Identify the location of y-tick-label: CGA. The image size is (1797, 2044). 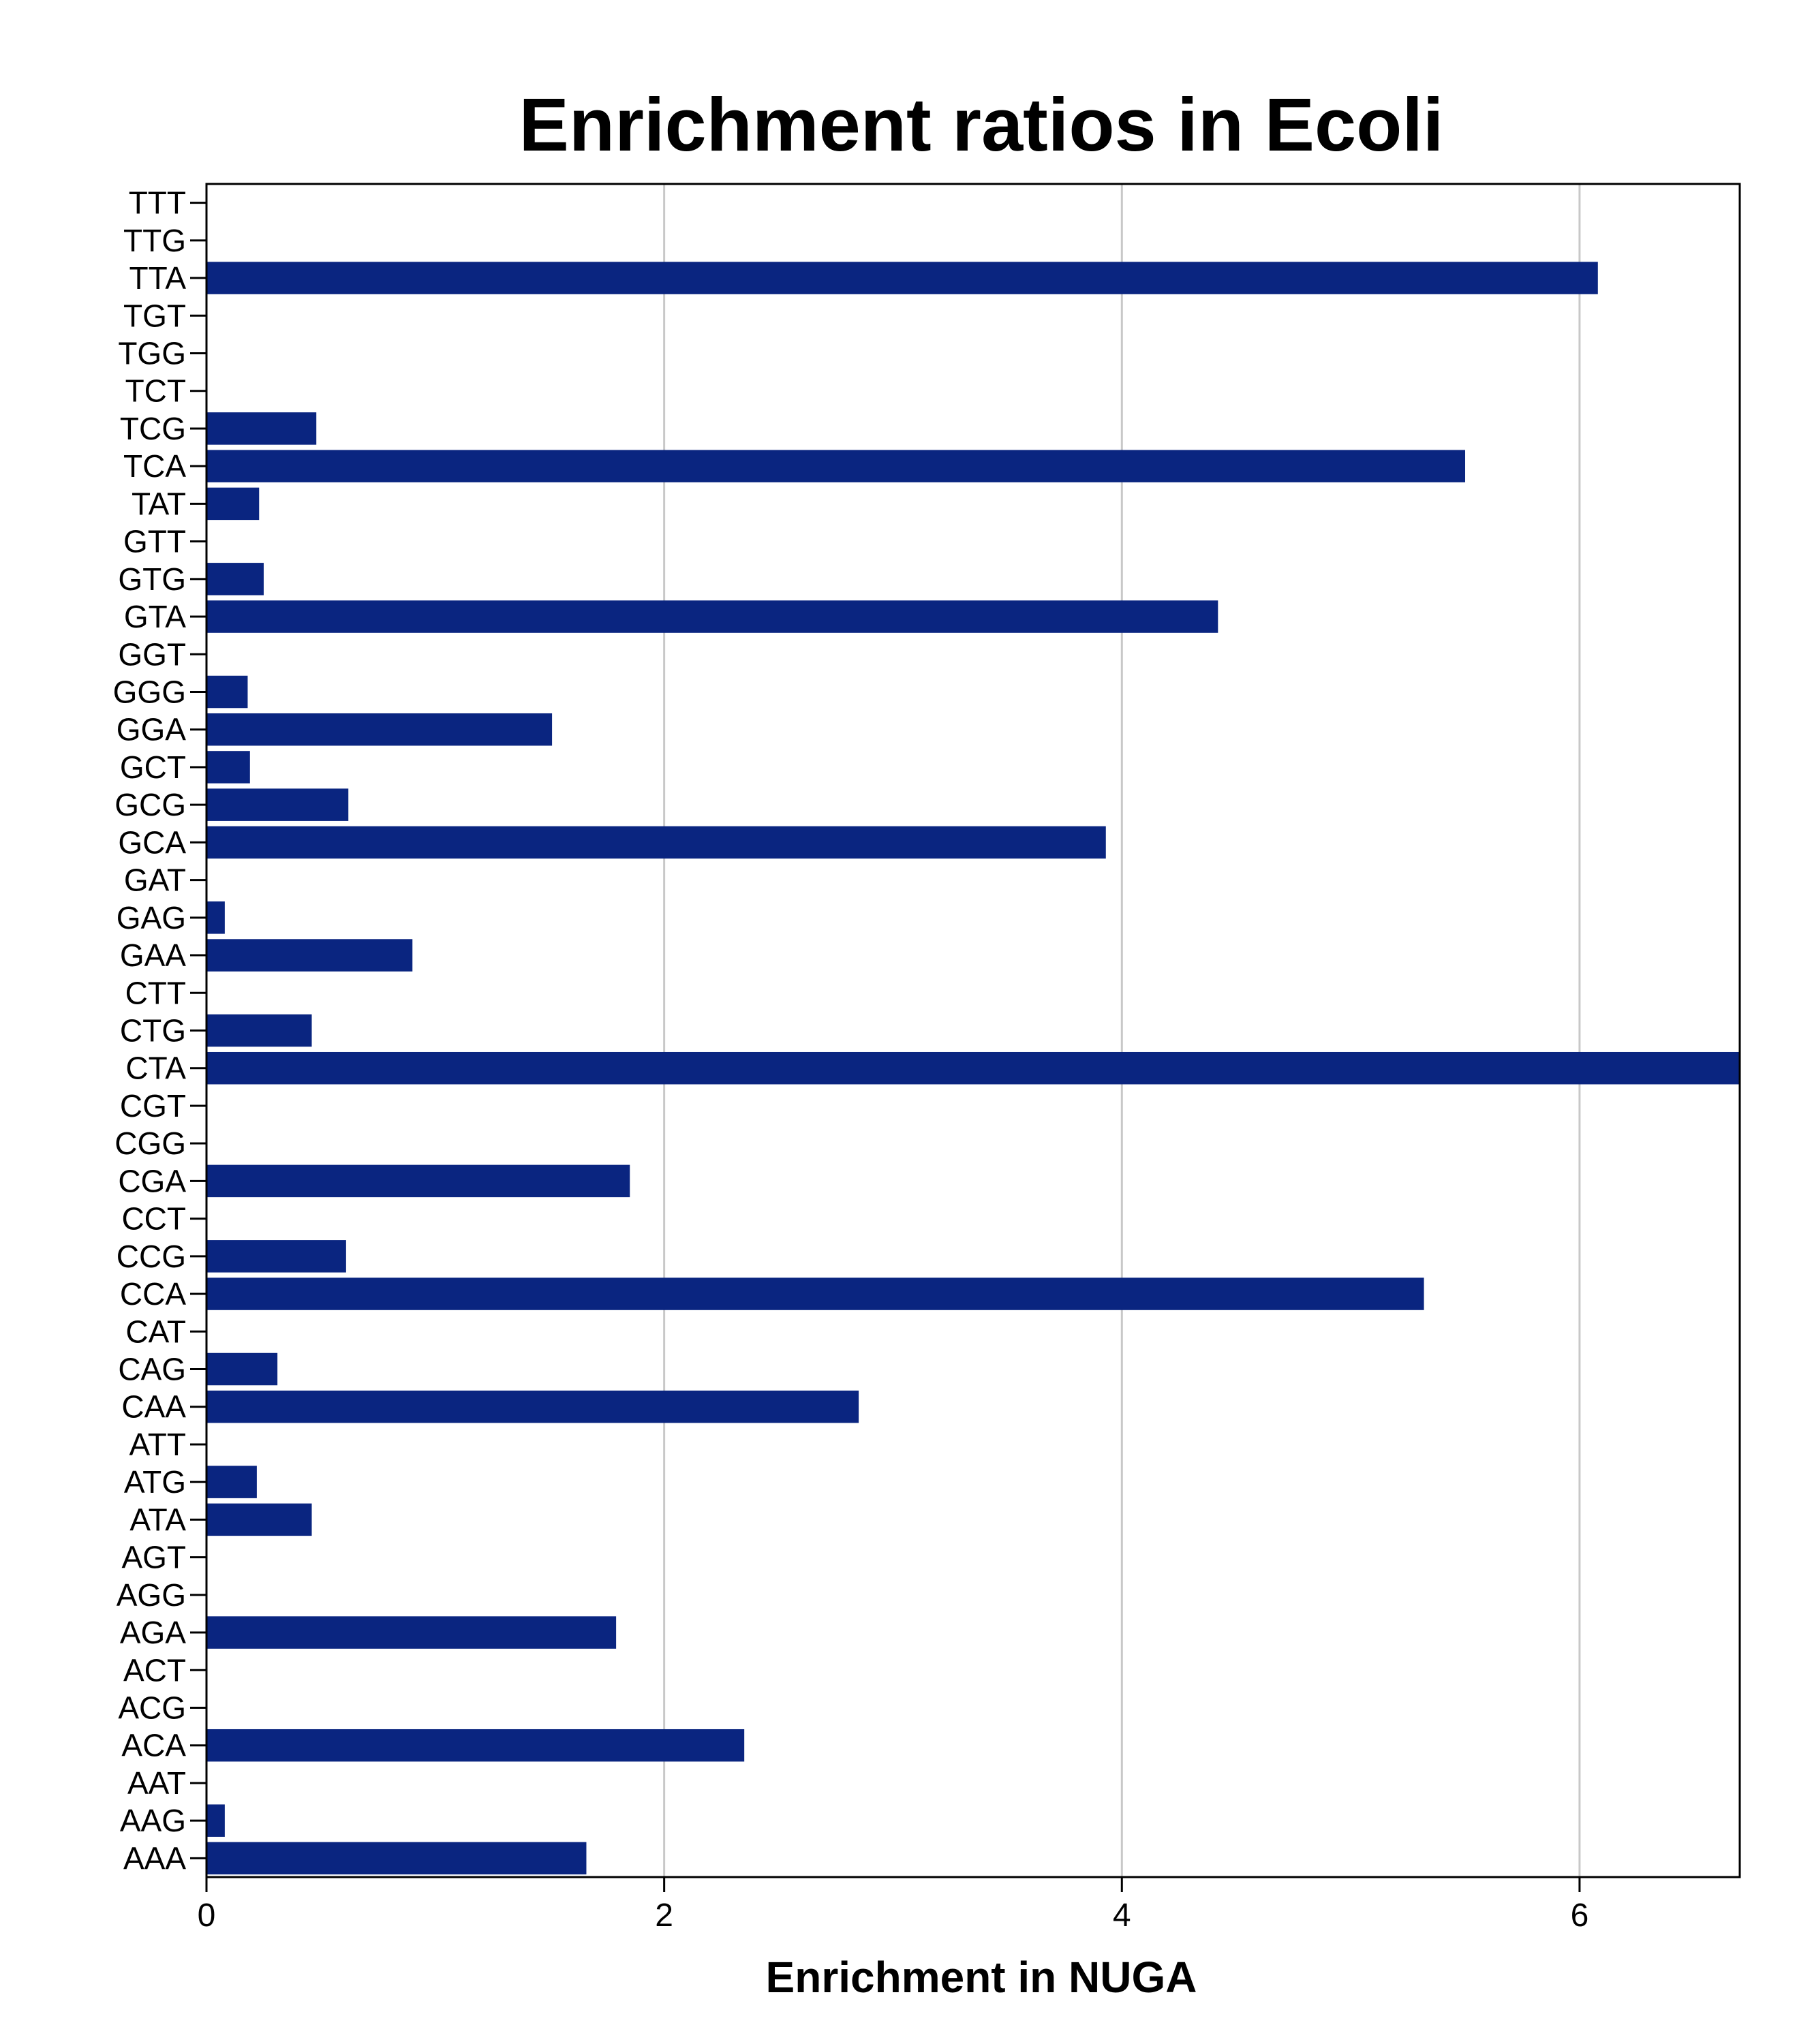
(152, 1180).